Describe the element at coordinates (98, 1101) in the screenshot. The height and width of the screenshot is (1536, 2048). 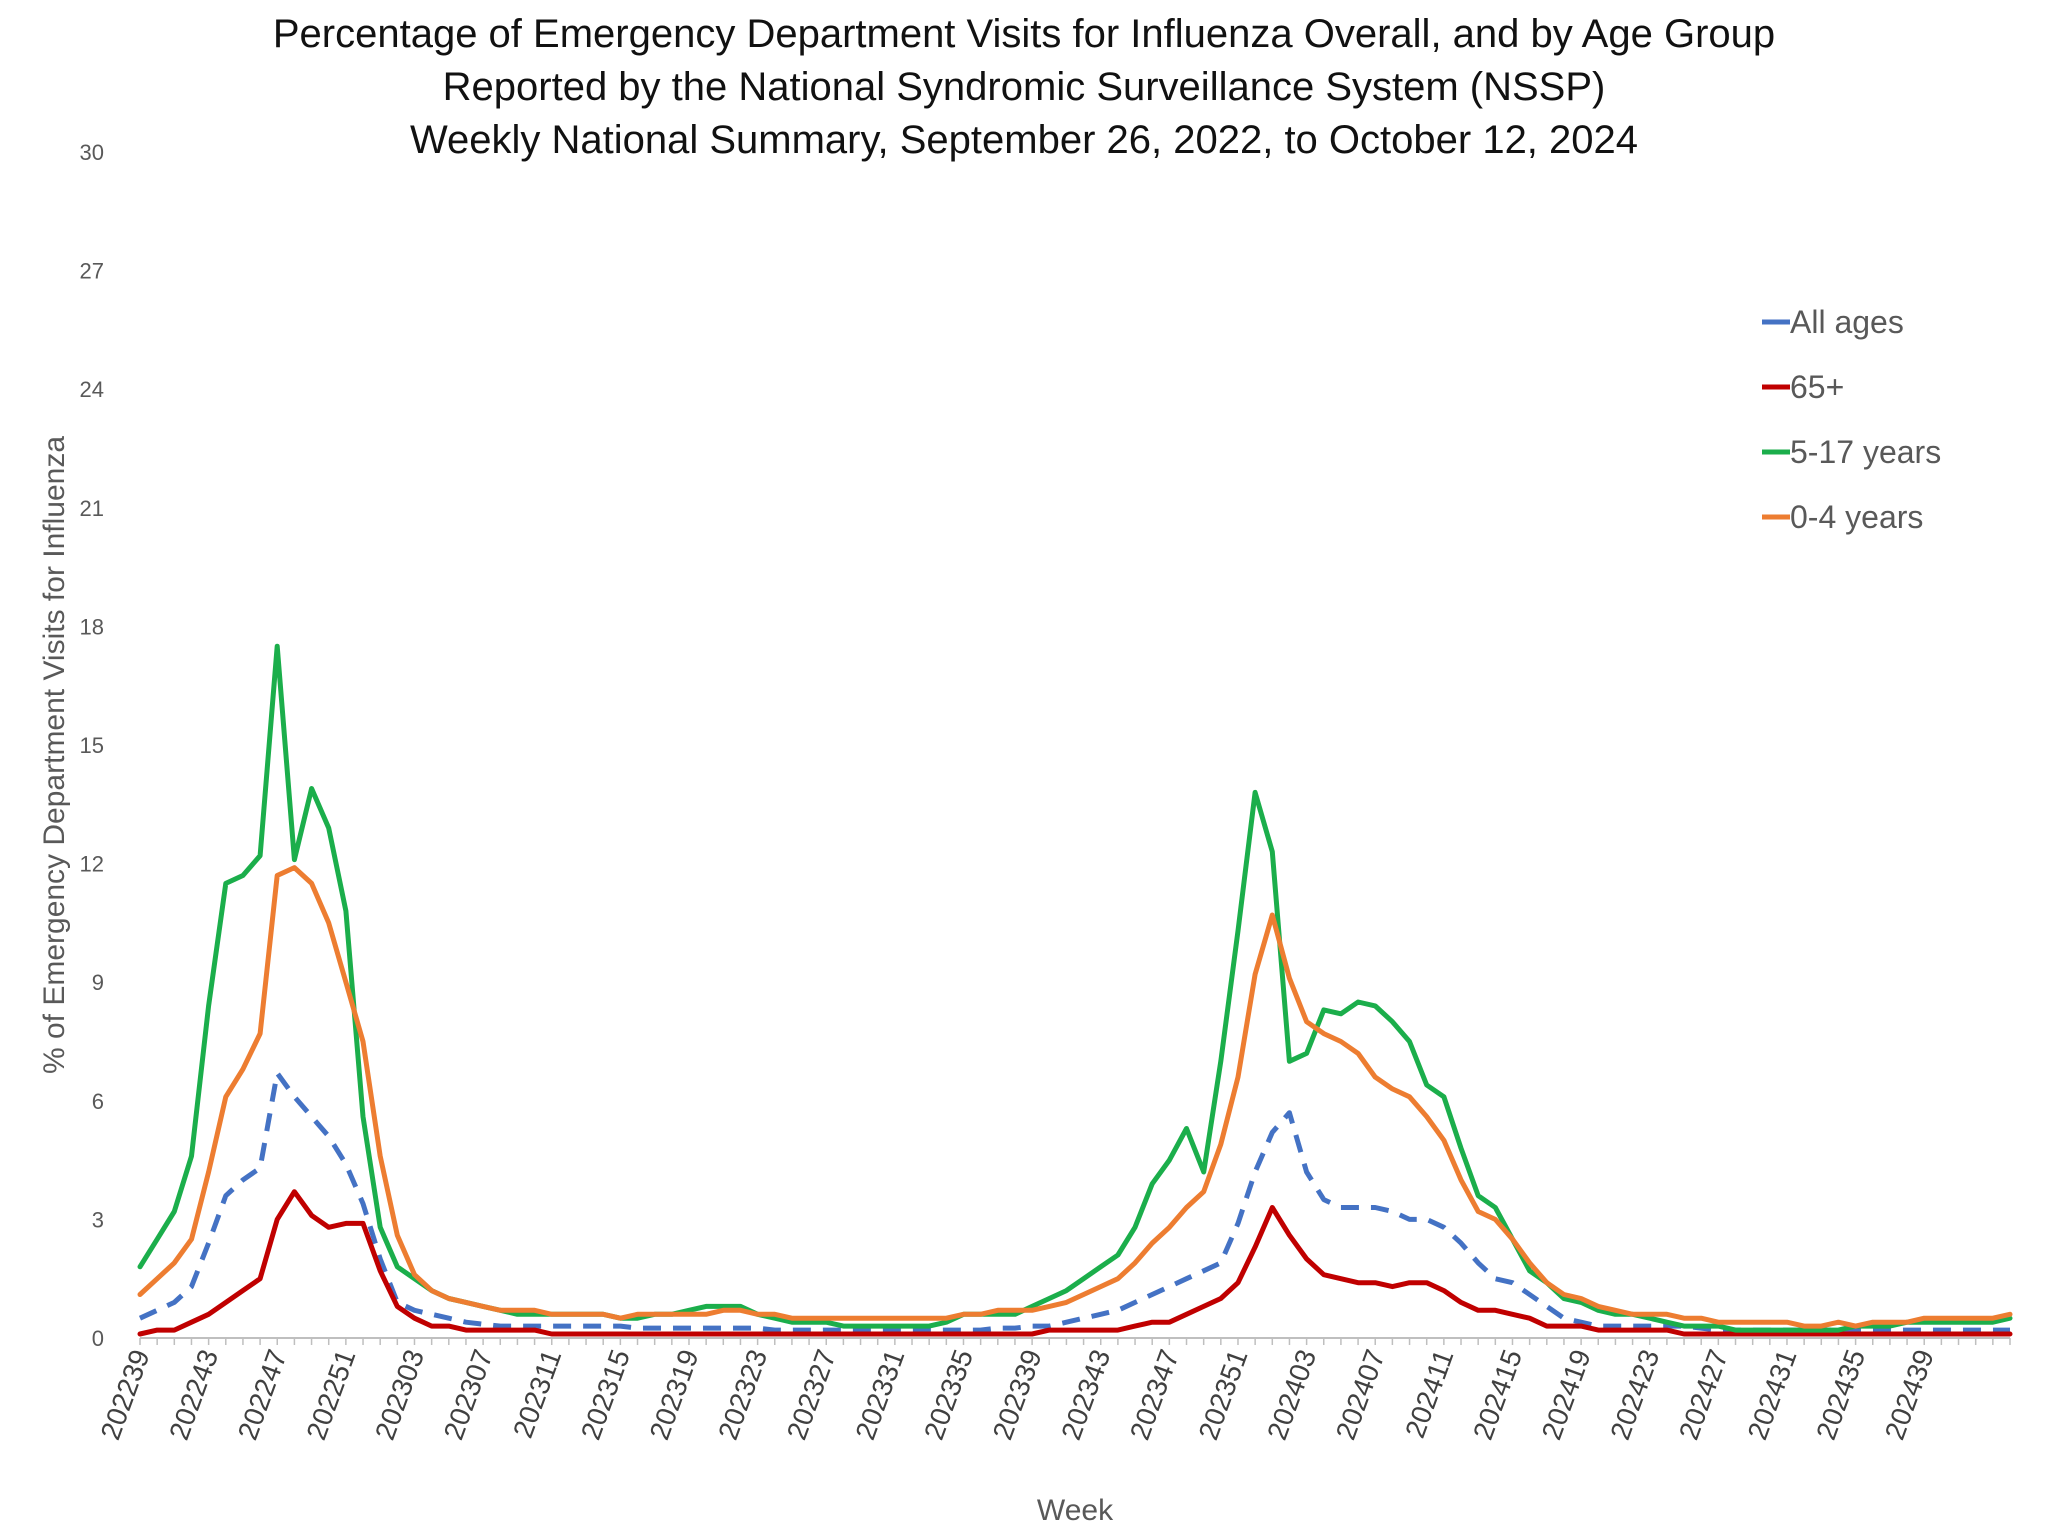
I see `y-tick-label: 6` at that location.